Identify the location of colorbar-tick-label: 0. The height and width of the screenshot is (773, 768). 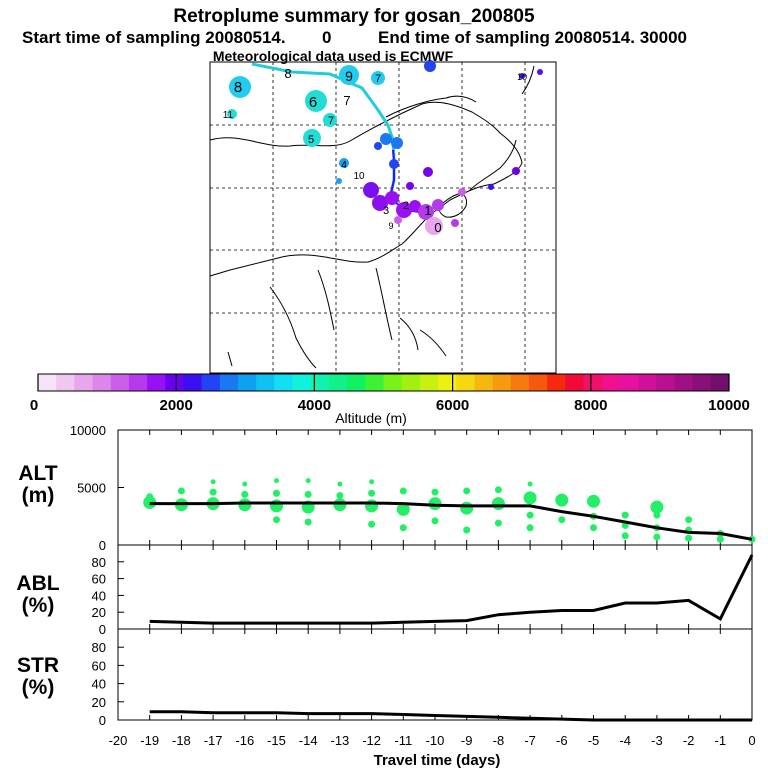
(34, 405).